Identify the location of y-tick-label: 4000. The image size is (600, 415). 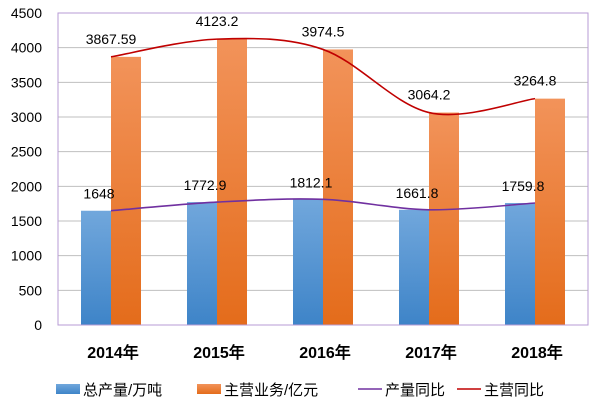
(26, 48).